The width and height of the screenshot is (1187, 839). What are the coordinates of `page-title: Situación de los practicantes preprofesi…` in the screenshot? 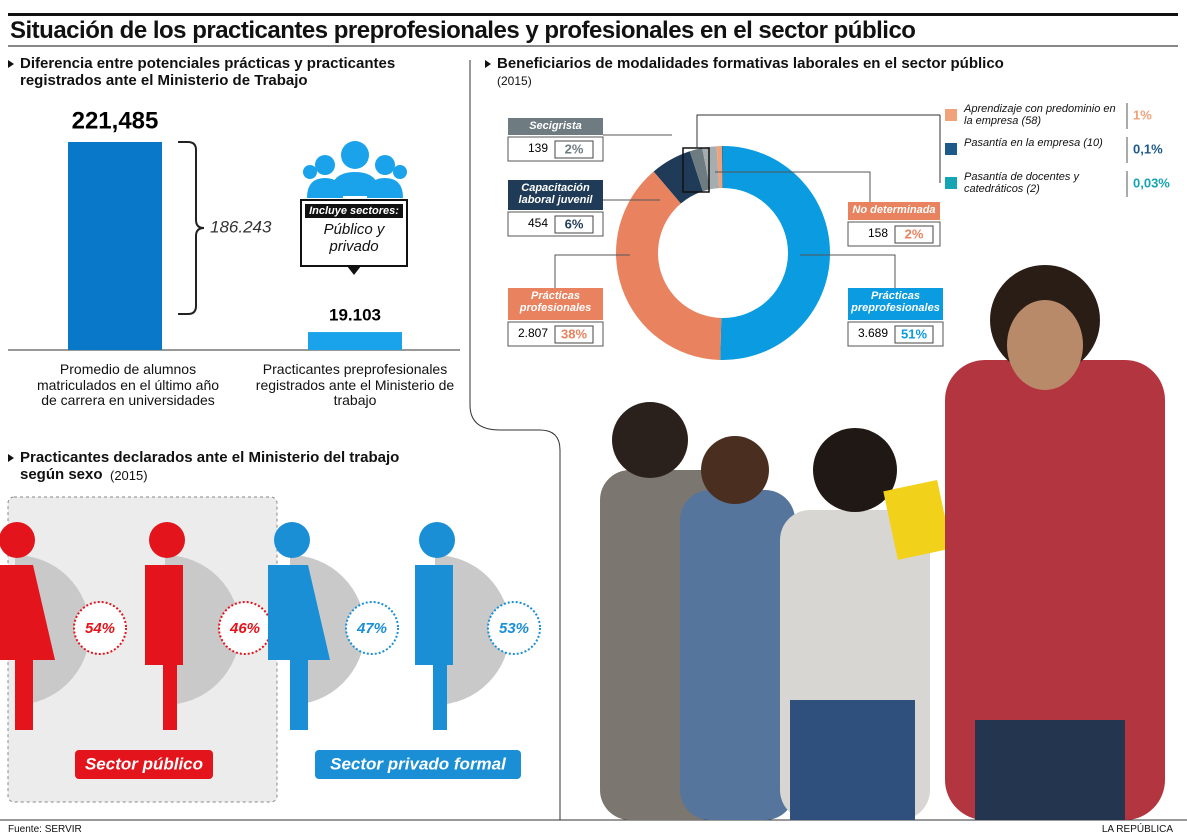 It's located at (463, 30).